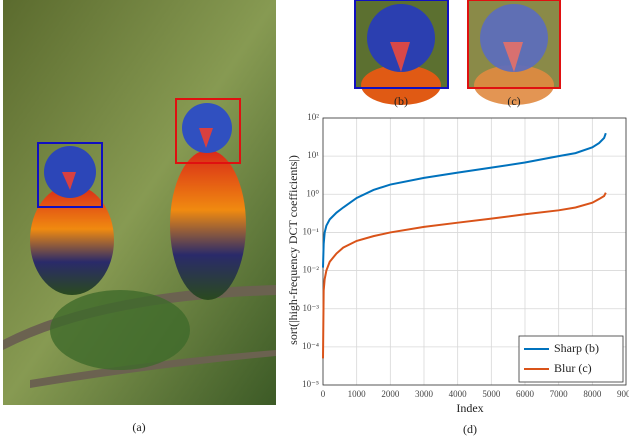 This screenshot has height=444, width=629. Describe the element at coordinates (491, 394) in the screenshot. I see `x-tick-label: 5000` at that location.